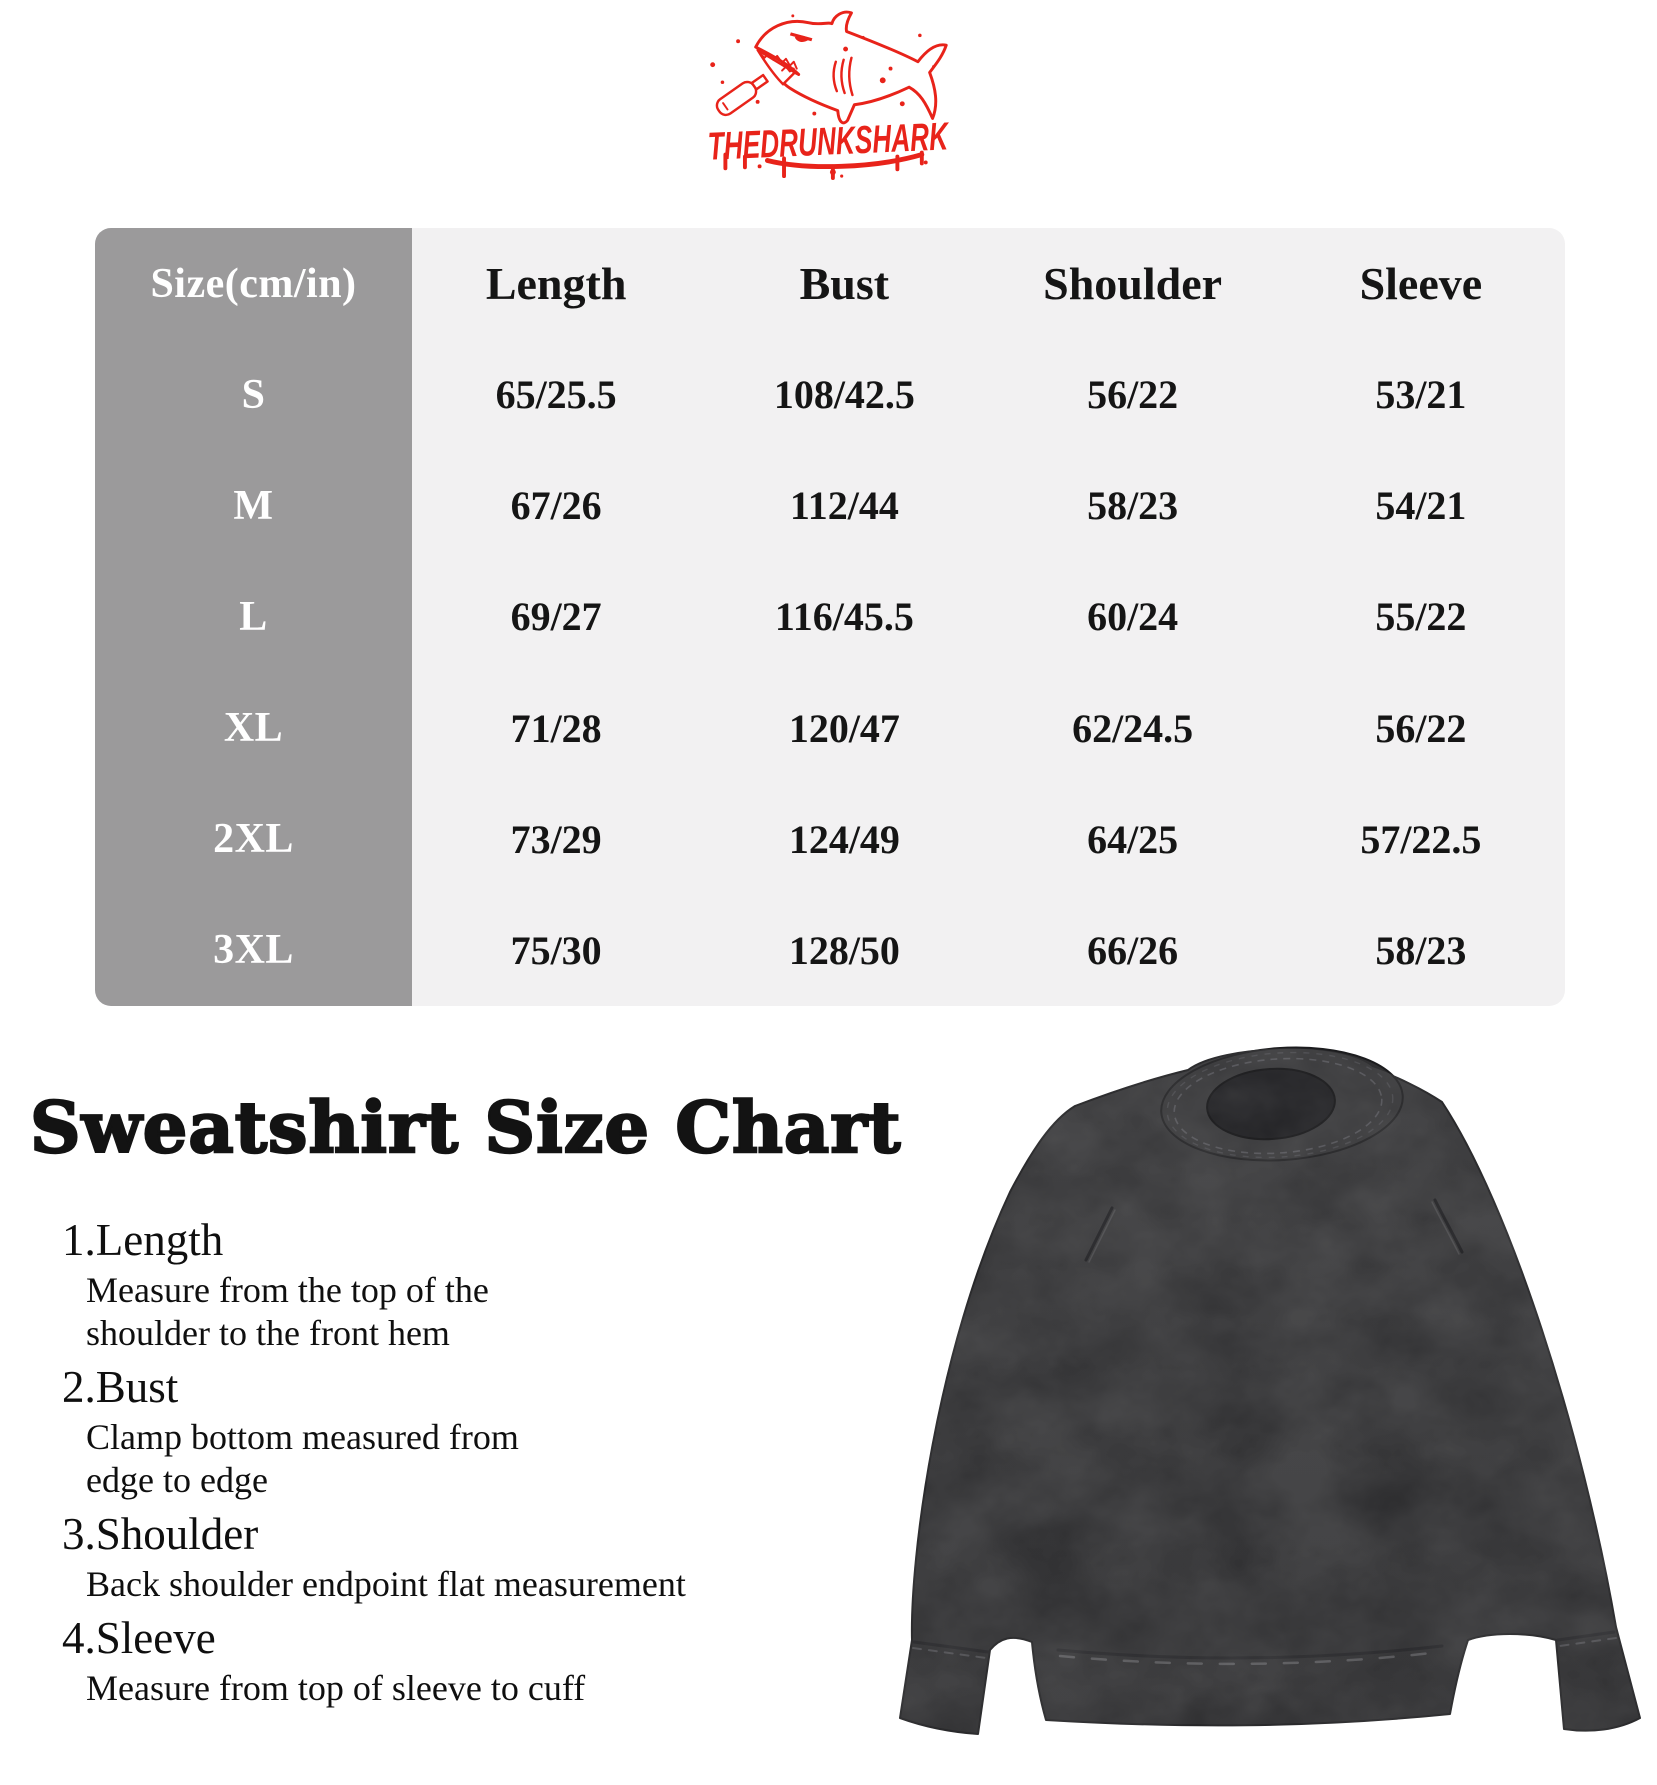 The width and height of the screenshot is (1657, 1785). I want to click on note-description: Clamp bottom measured from edge to edge, so click(302, 1458).